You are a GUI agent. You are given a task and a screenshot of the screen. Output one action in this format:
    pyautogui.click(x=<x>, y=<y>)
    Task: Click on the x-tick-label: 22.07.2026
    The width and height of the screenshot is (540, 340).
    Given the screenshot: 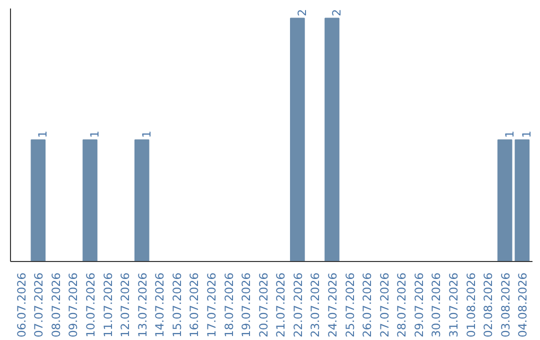 What is the action you would take?
    pyautogui.click(x=297, y=305)
    